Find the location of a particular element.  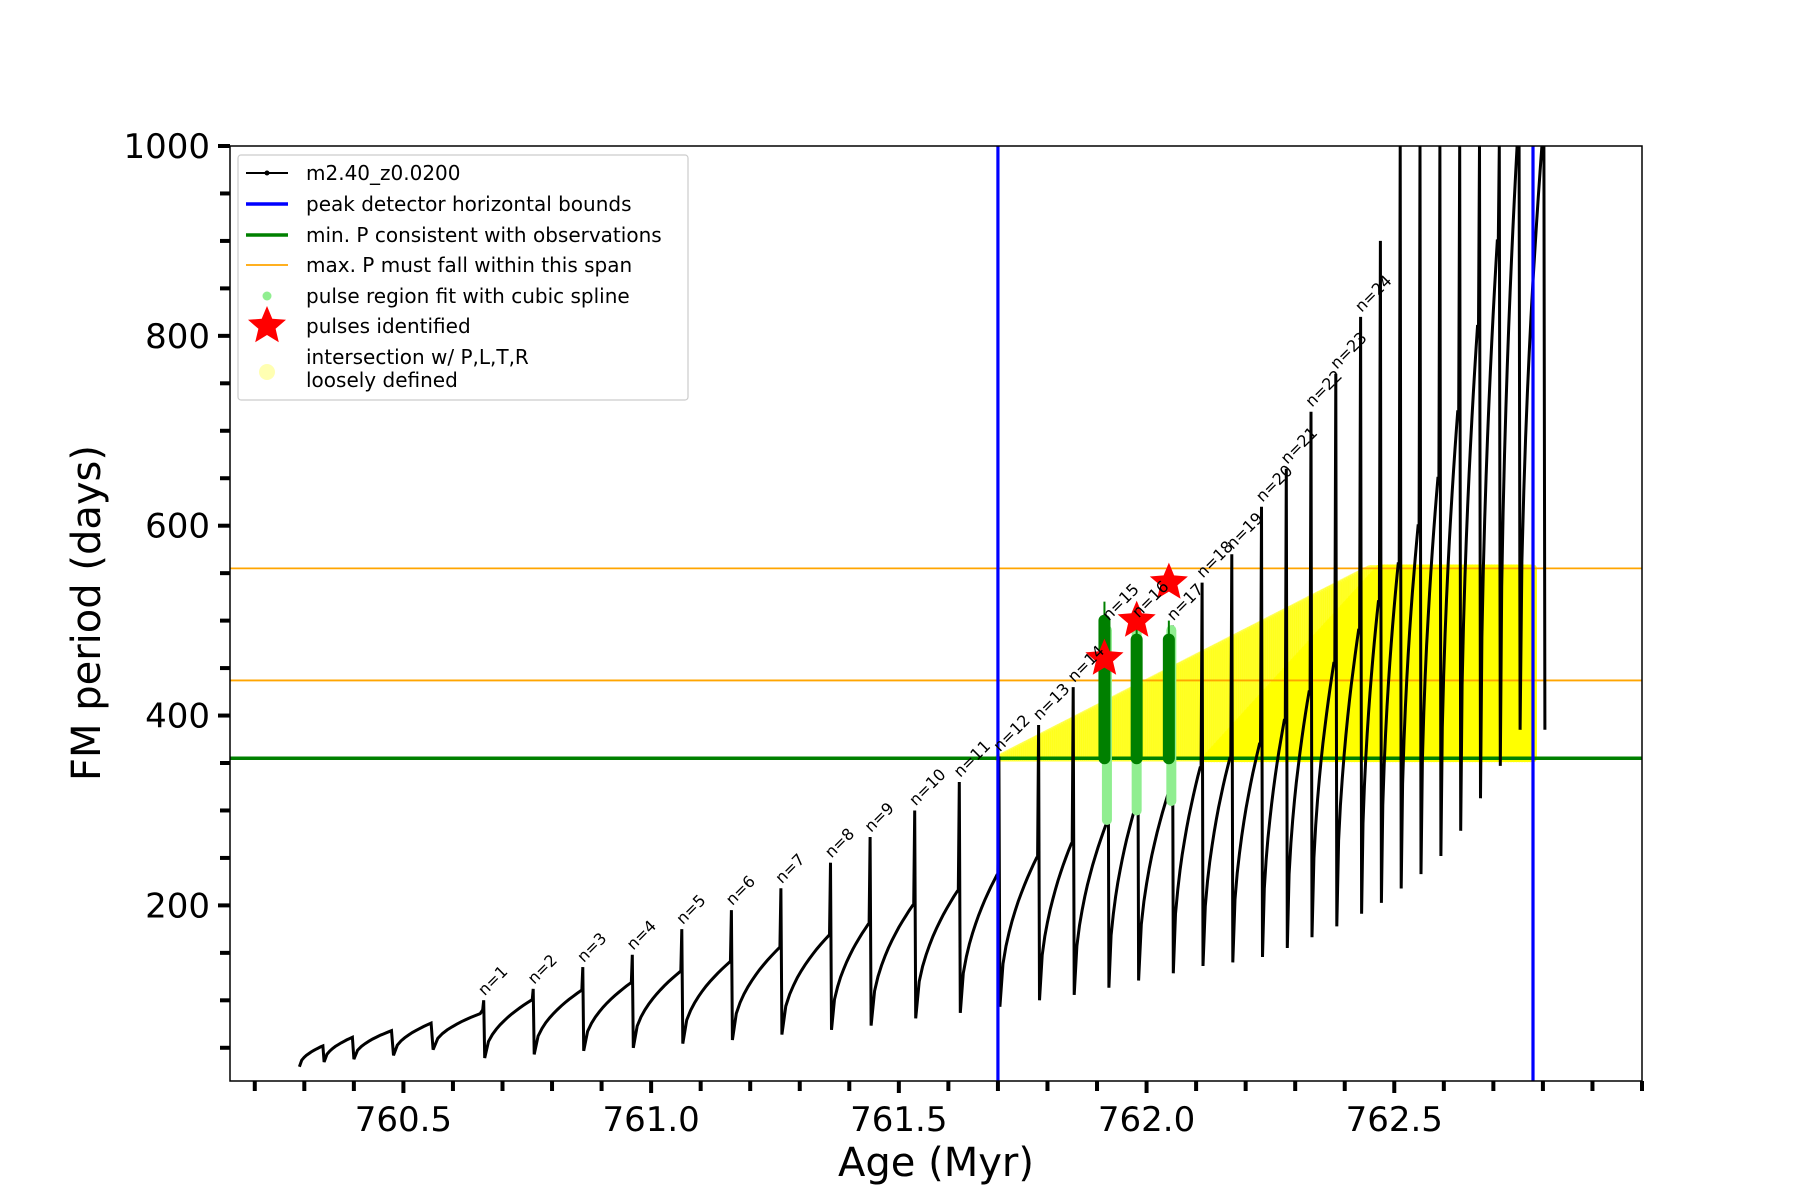

legend-label: min. P consistent with observations is located at coordinates (484, 235).